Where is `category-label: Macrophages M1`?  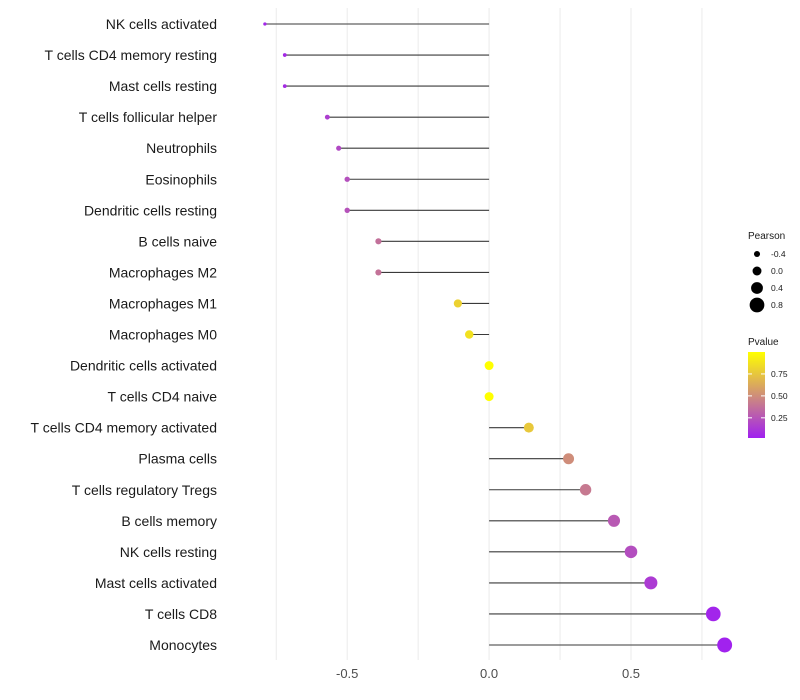
category-label: Macrophages M1 is located at coordinates (163, 303).